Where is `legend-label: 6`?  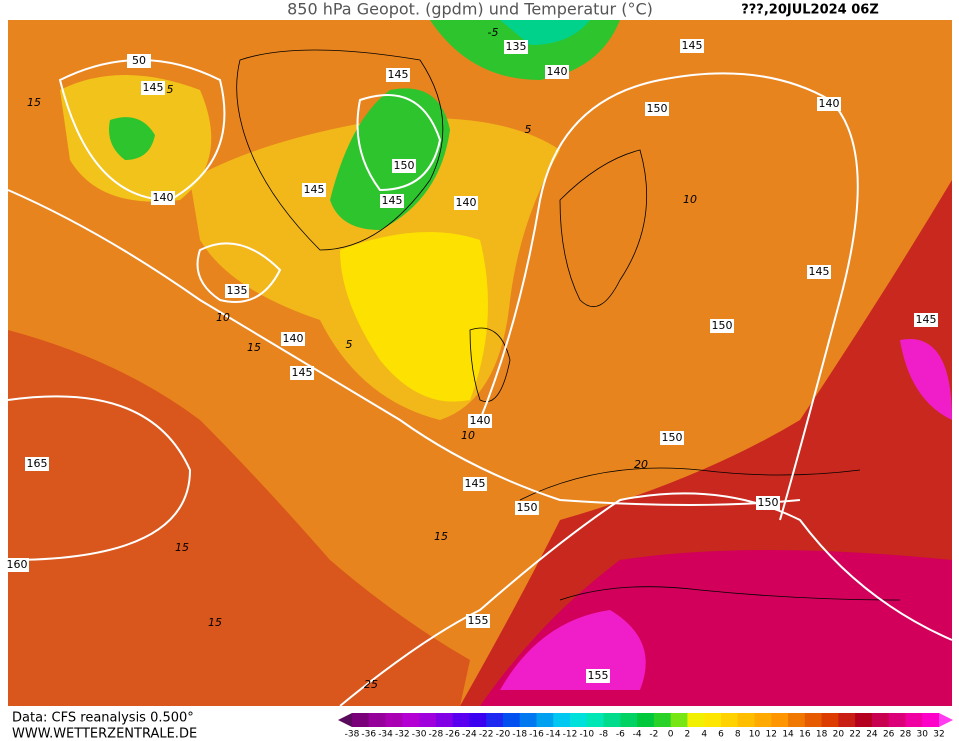
legend-label: 6 is located at coordinates (721, 735).